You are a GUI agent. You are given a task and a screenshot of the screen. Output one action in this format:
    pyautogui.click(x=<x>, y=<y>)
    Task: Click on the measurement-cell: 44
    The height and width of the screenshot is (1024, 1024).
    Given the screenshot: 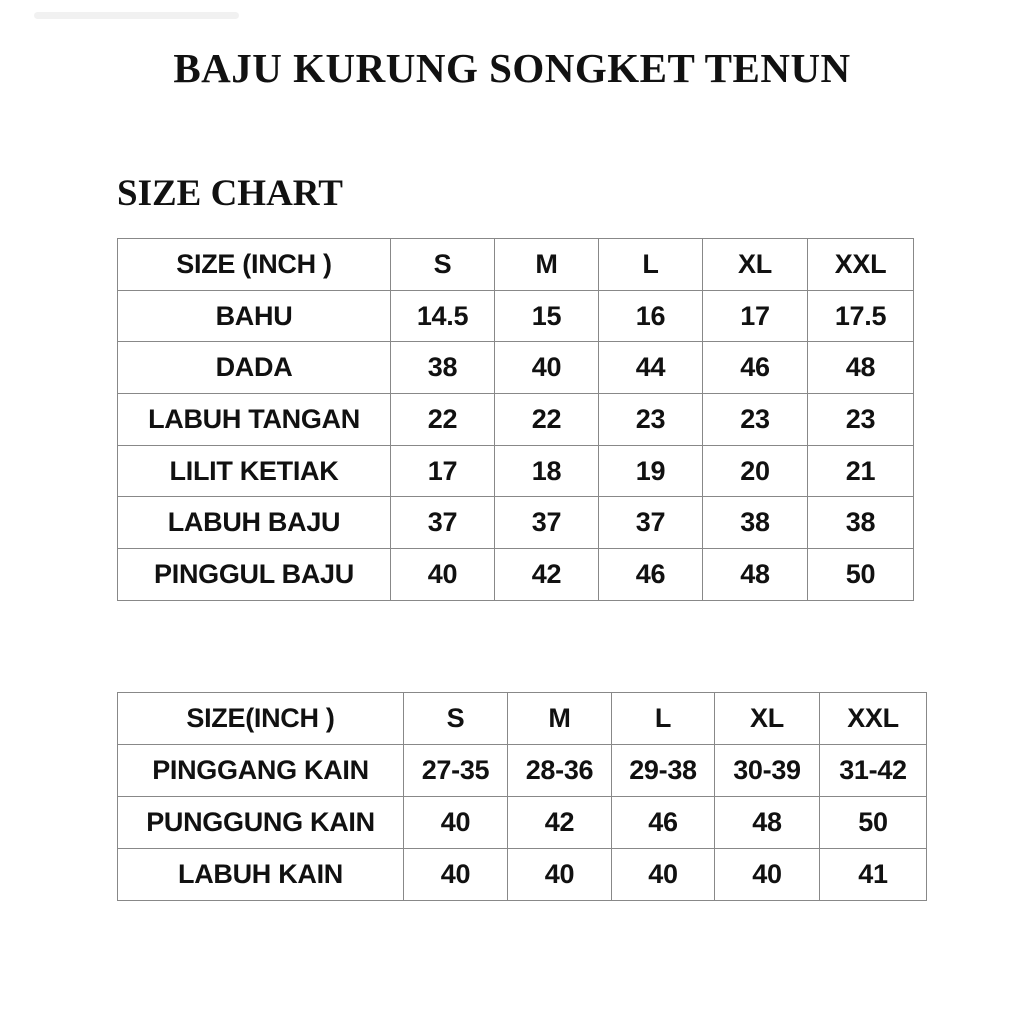 What is the action you would take?
    pyautogui.click(x=650, y=368)
    